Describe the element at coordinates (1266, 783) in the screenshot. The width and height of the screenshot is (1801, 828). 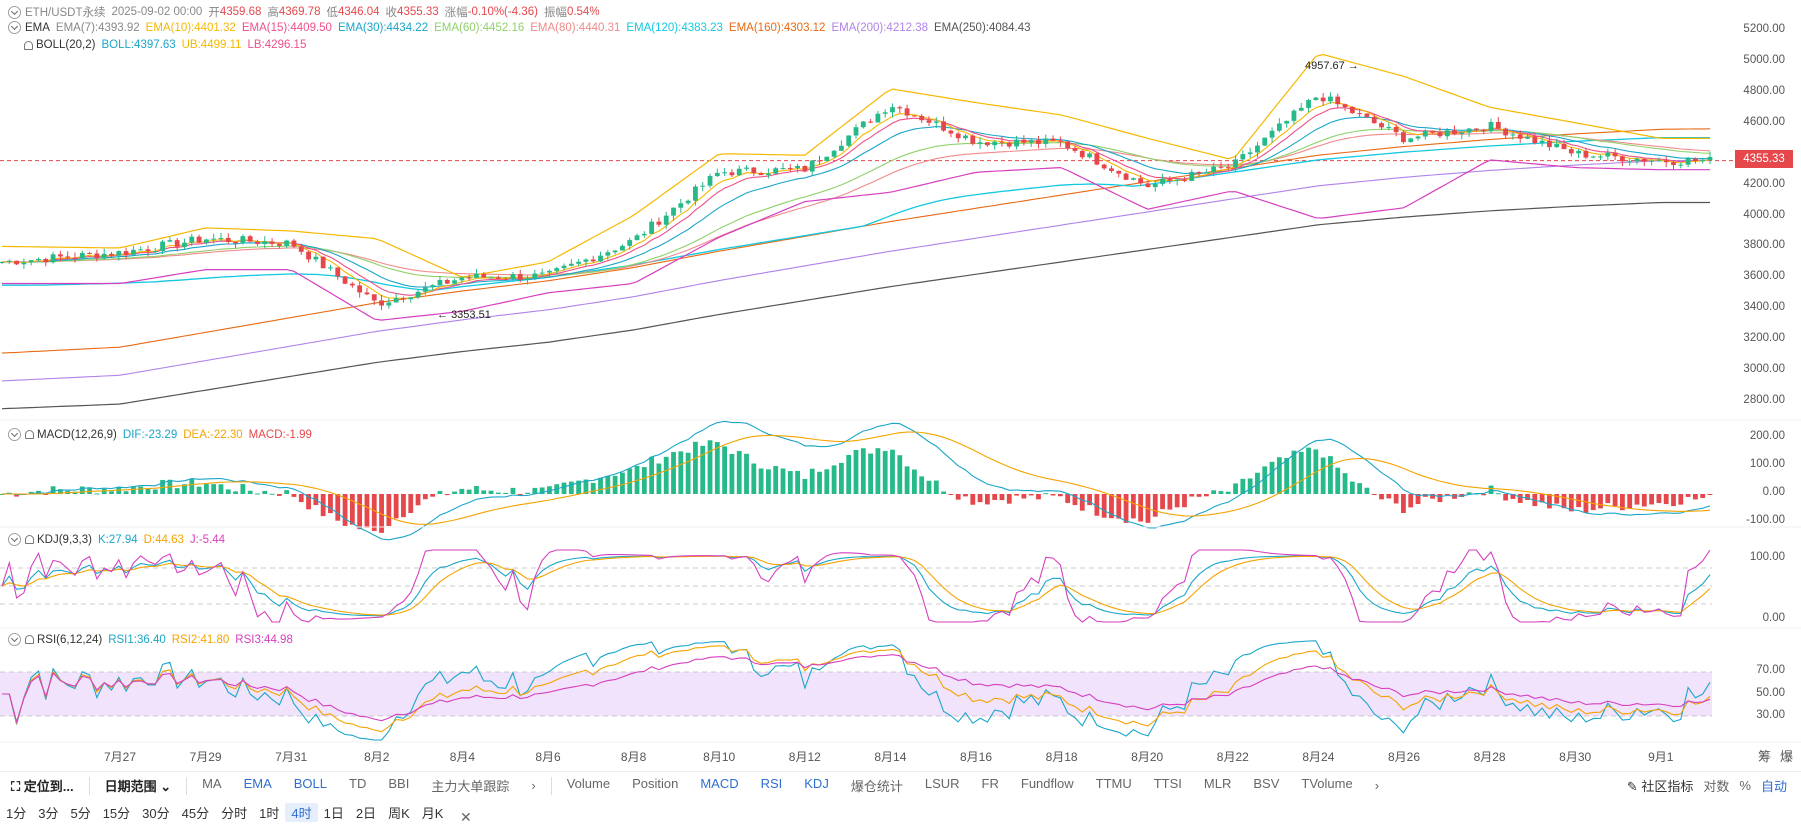
I see `sub-indicator-bsv: BSV` at that location.